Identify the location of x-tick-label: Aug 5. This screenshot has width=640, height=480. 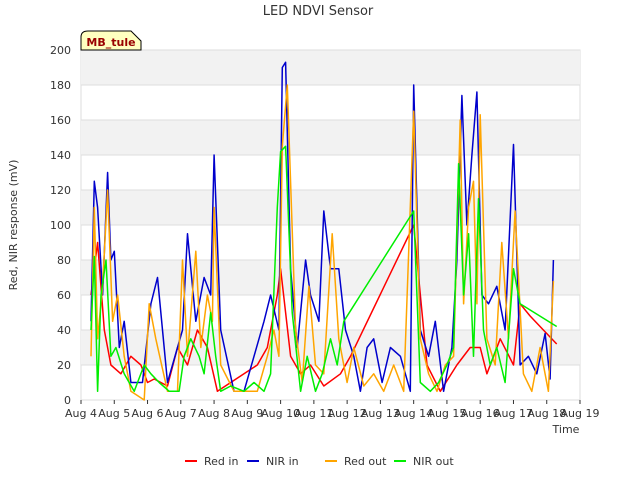
(114, 413).